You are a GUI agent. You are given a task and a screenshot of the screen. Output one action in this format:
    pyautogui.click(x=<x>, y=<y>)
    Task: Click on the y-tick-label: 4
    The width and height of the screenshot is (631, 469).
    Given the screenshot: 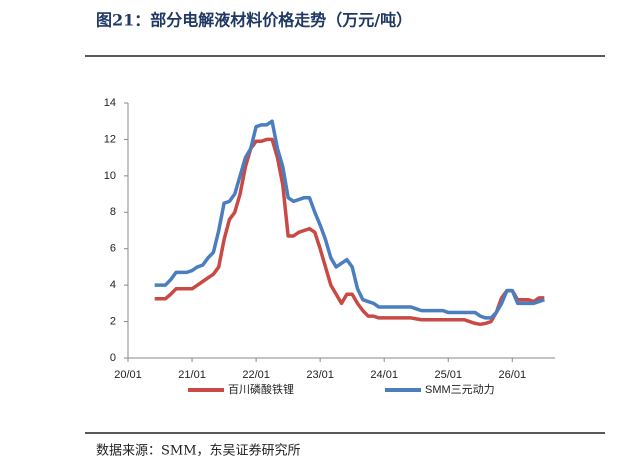 What is the action you would take?
    pyautogui.click(x=113, y=285)
    